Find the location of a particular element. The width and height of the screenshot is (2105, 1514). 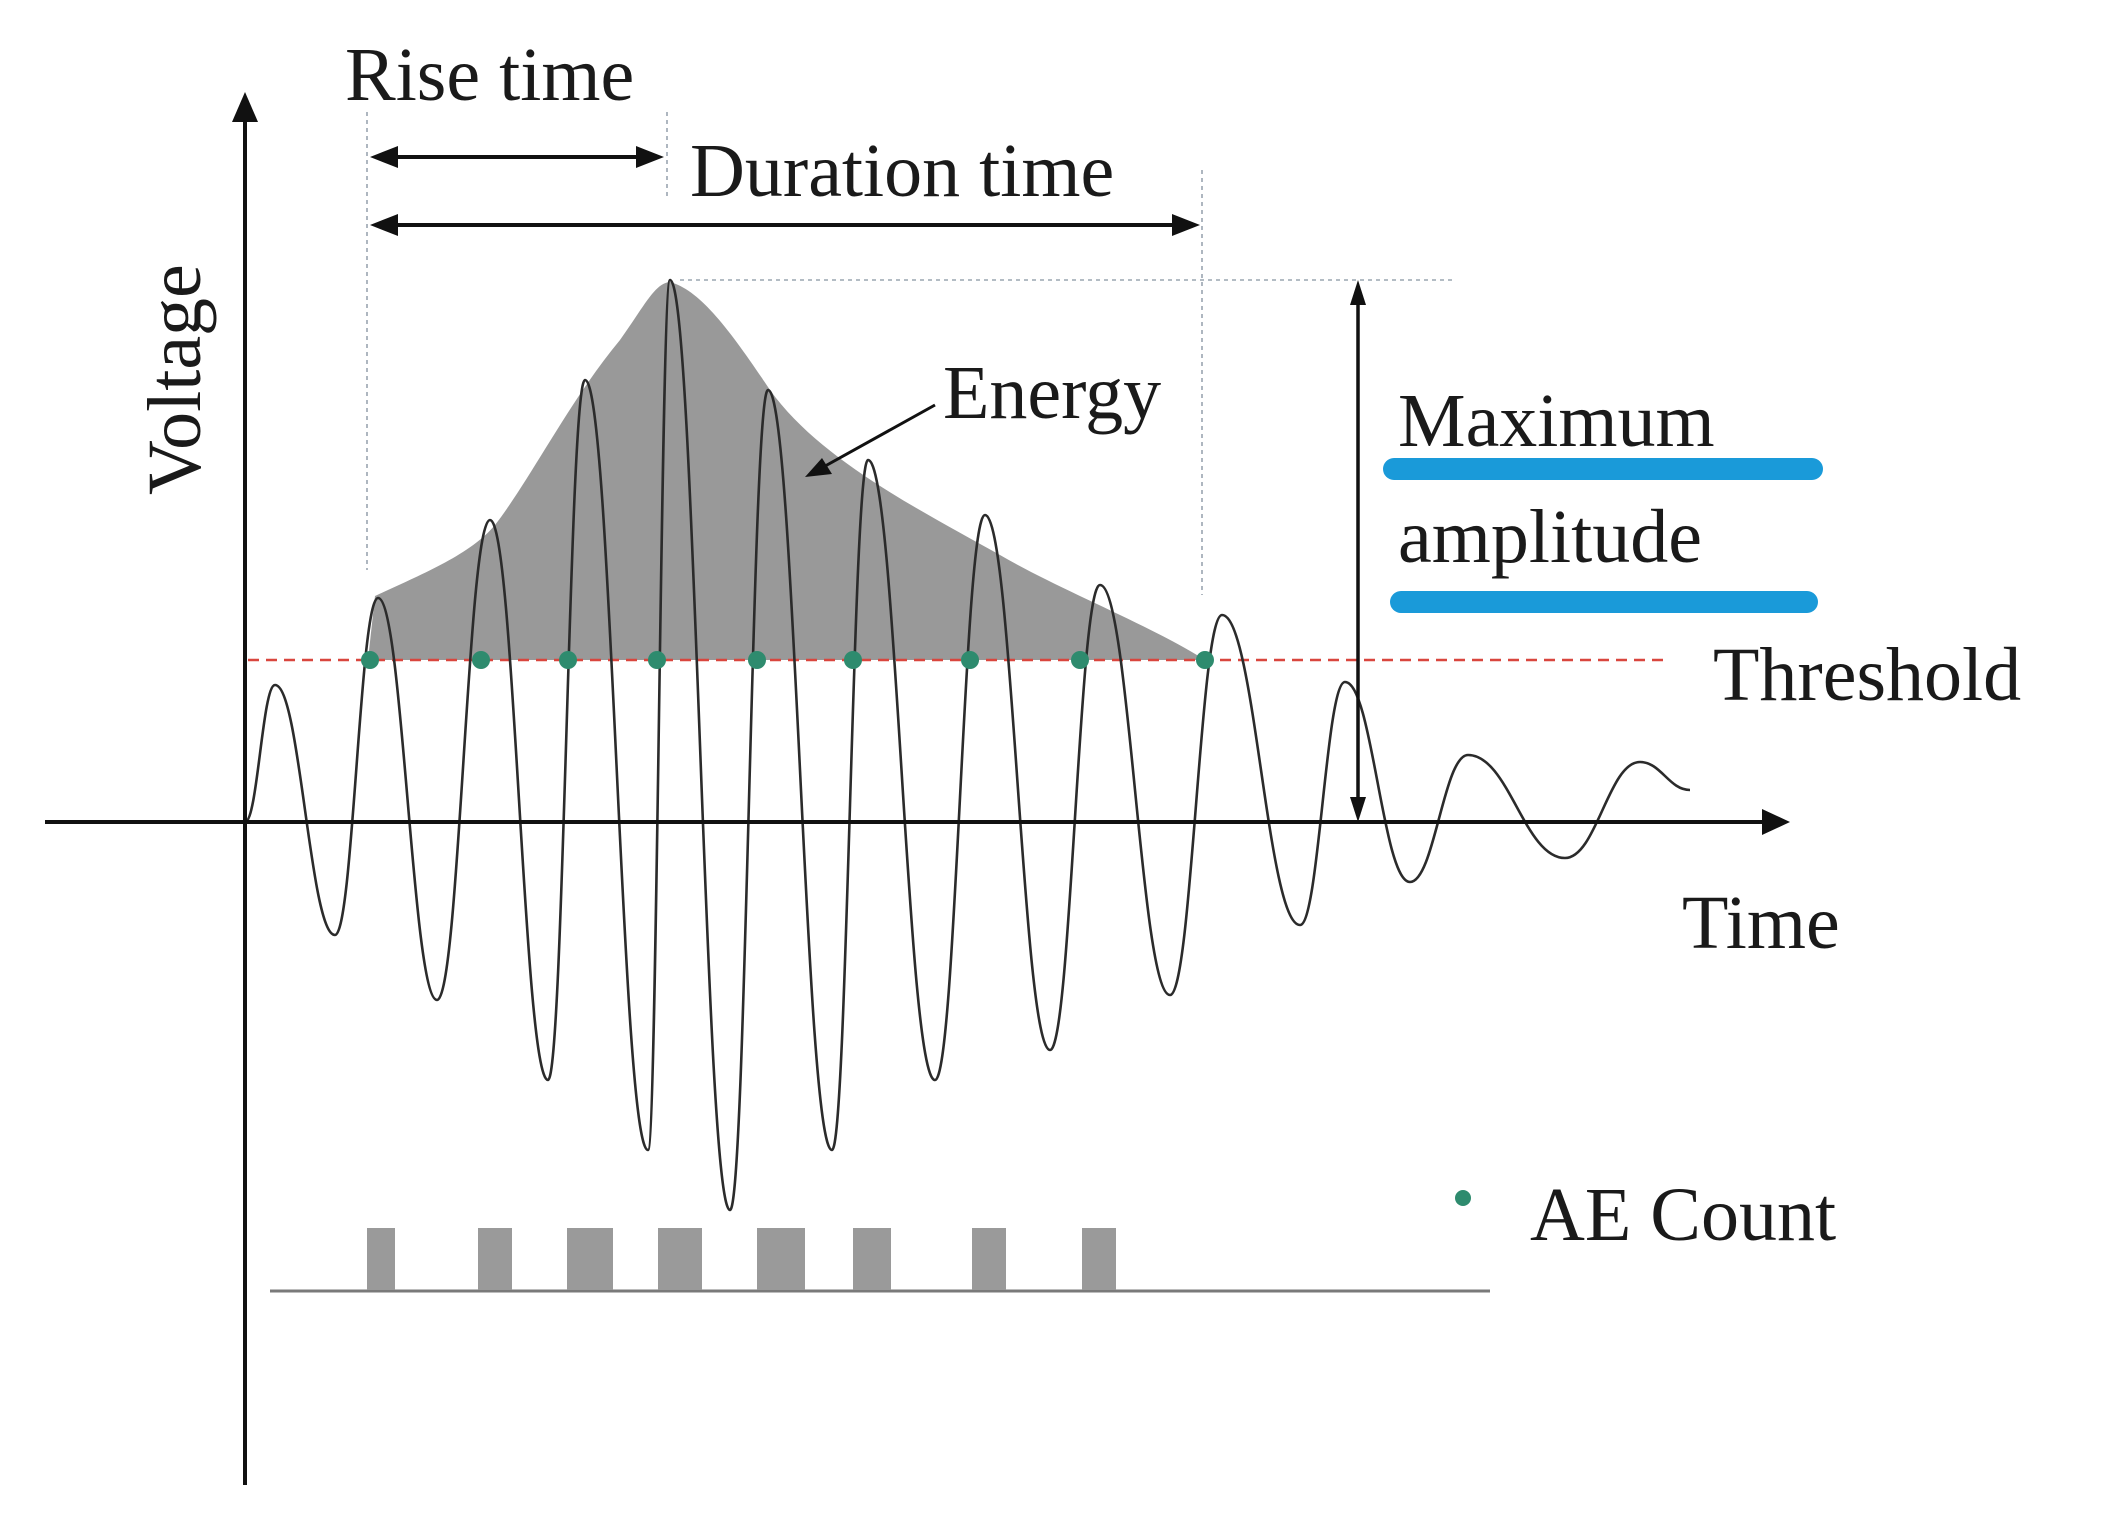

ae-count-legend-label: AE Count is located at coordinates (1683, 1215).